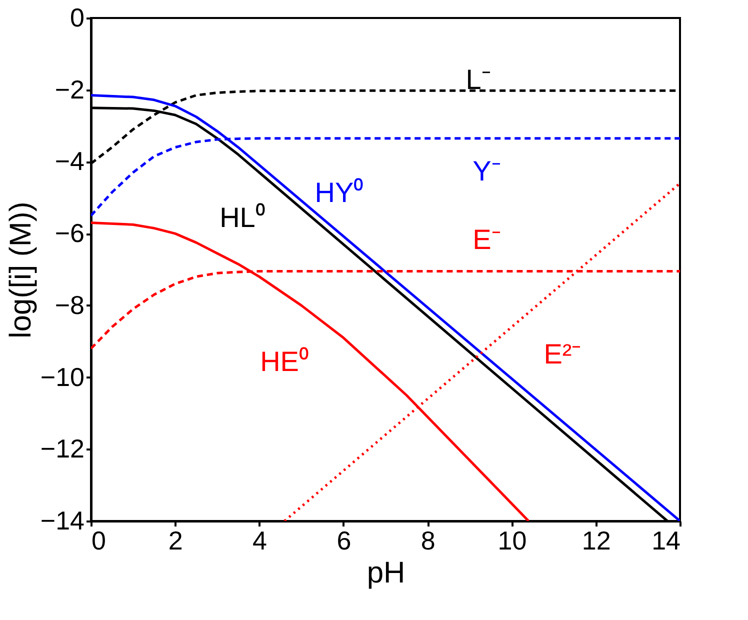  Describe the element at coordinates (243, 218) in the screenshot. I see `series-label: HL⁰` at that location.